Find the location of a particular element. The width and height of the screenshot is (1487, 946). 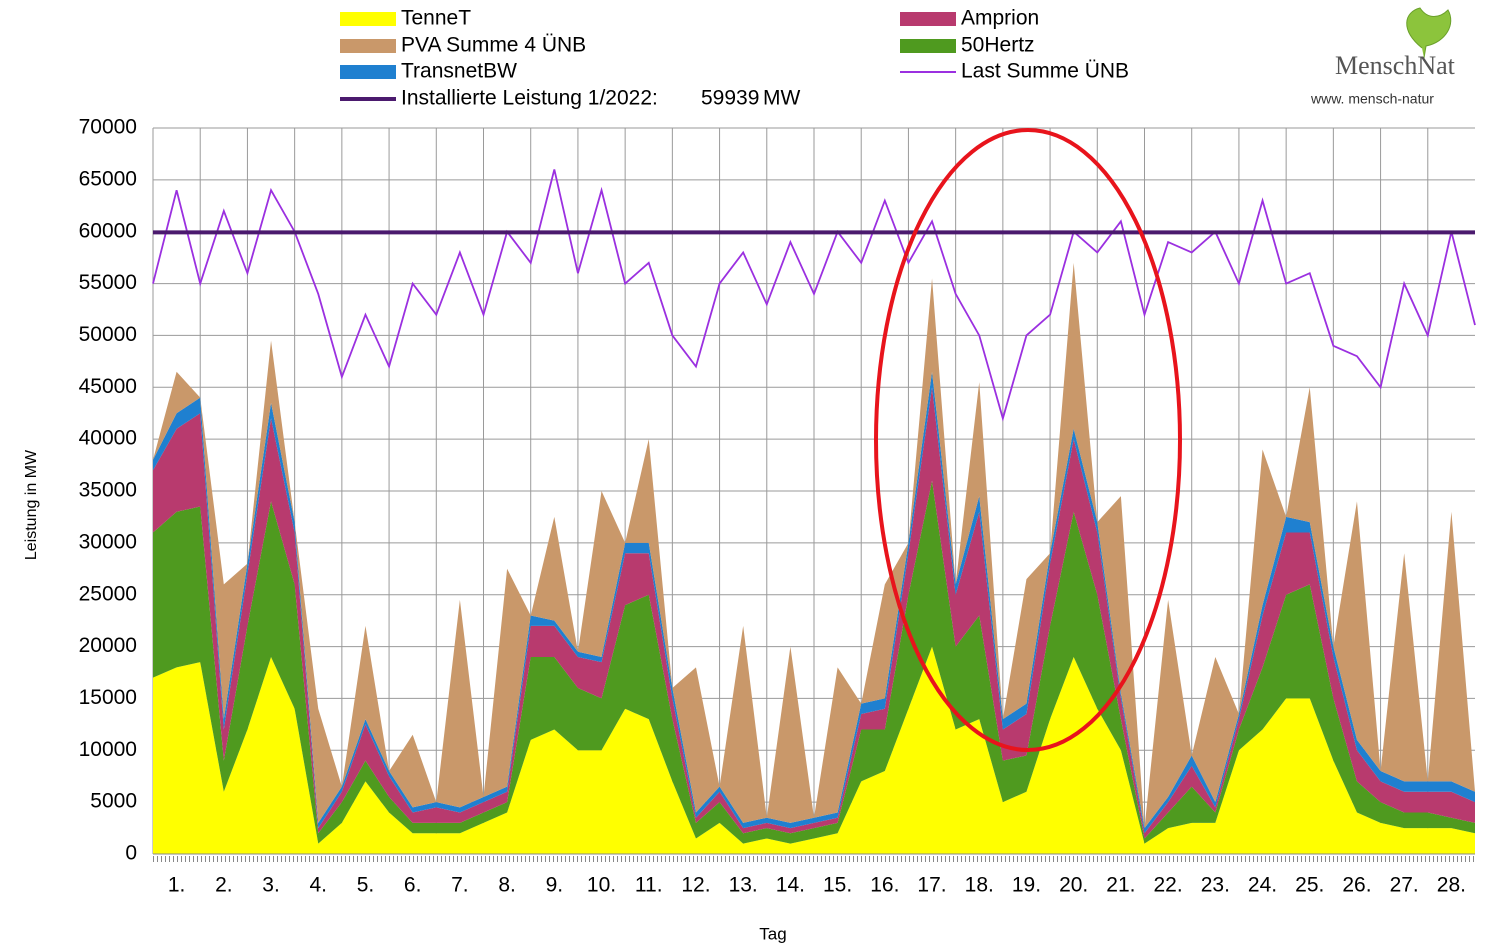

logo-leaf is located at coordinates (1429, 33).